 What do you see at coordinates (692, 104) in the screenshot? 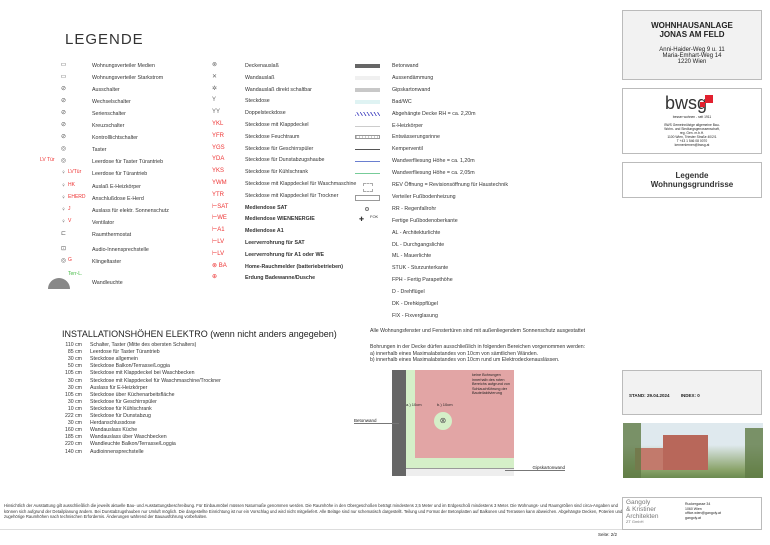
I see `bwsg-logo: bwsg` at bounding box center [692, 104].